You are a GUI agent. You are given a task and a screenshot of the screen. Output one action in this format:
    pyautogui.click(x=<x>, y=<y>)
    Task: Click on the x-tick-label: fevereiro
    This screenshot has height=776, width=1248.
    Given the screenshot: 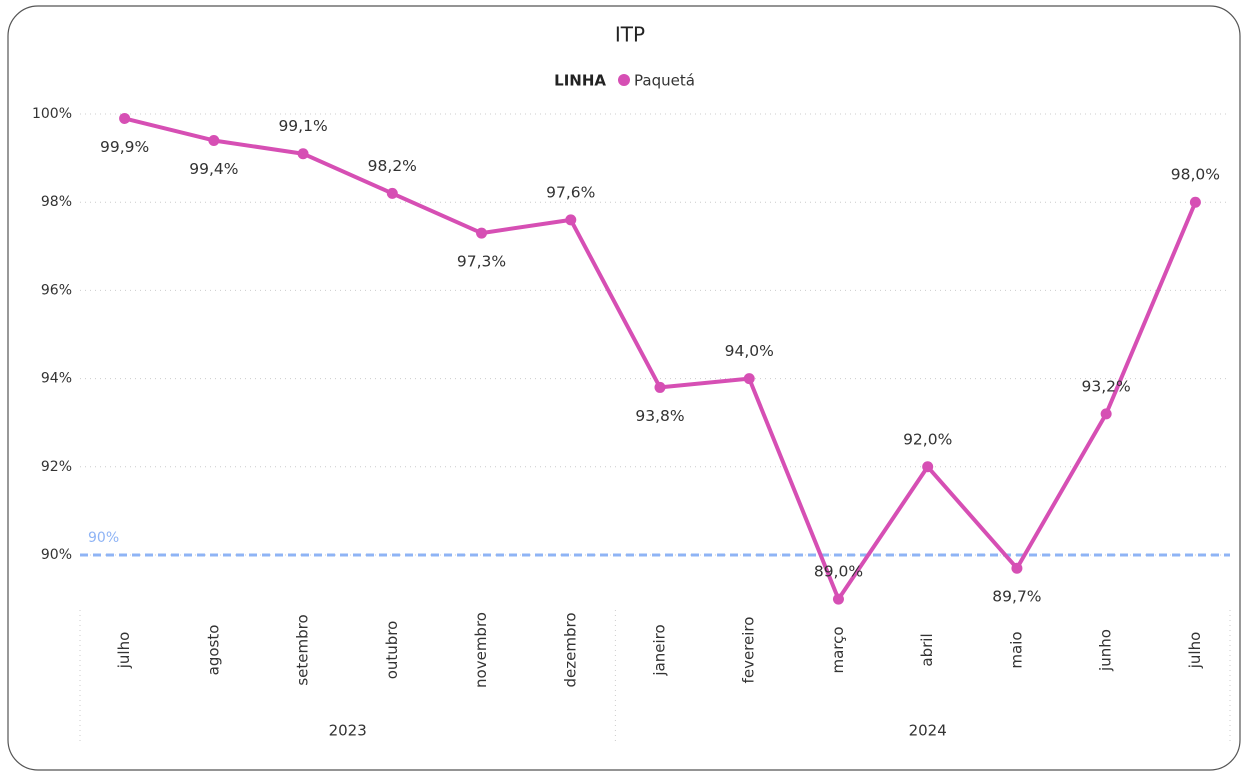 What is the action you would take?
    pyautogui.click(x=749, y=650)
    